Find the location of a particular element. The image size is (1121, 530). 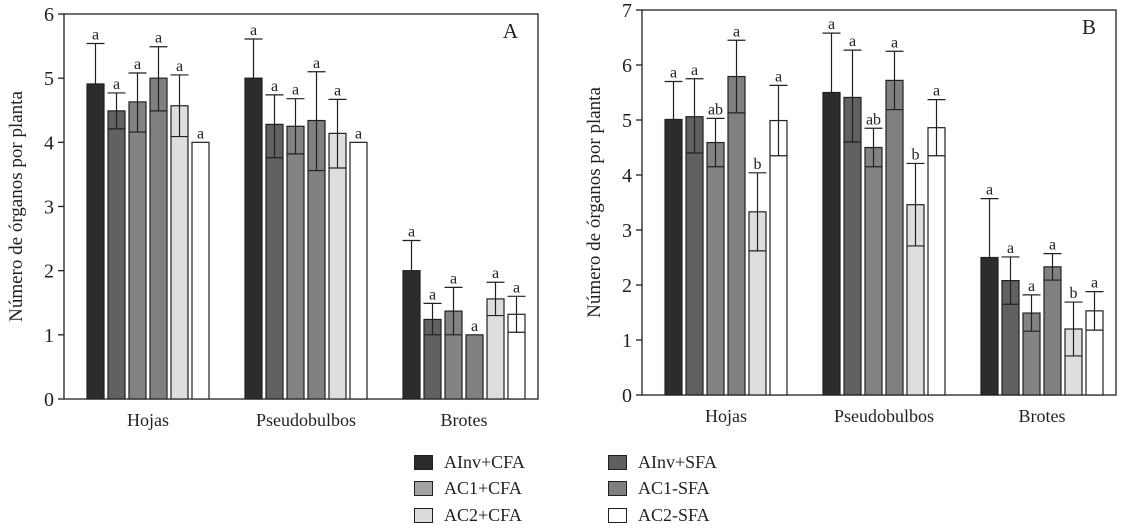

legend-item-ac2-cfa: AC2+CFA is located at coordinates (468, 515).